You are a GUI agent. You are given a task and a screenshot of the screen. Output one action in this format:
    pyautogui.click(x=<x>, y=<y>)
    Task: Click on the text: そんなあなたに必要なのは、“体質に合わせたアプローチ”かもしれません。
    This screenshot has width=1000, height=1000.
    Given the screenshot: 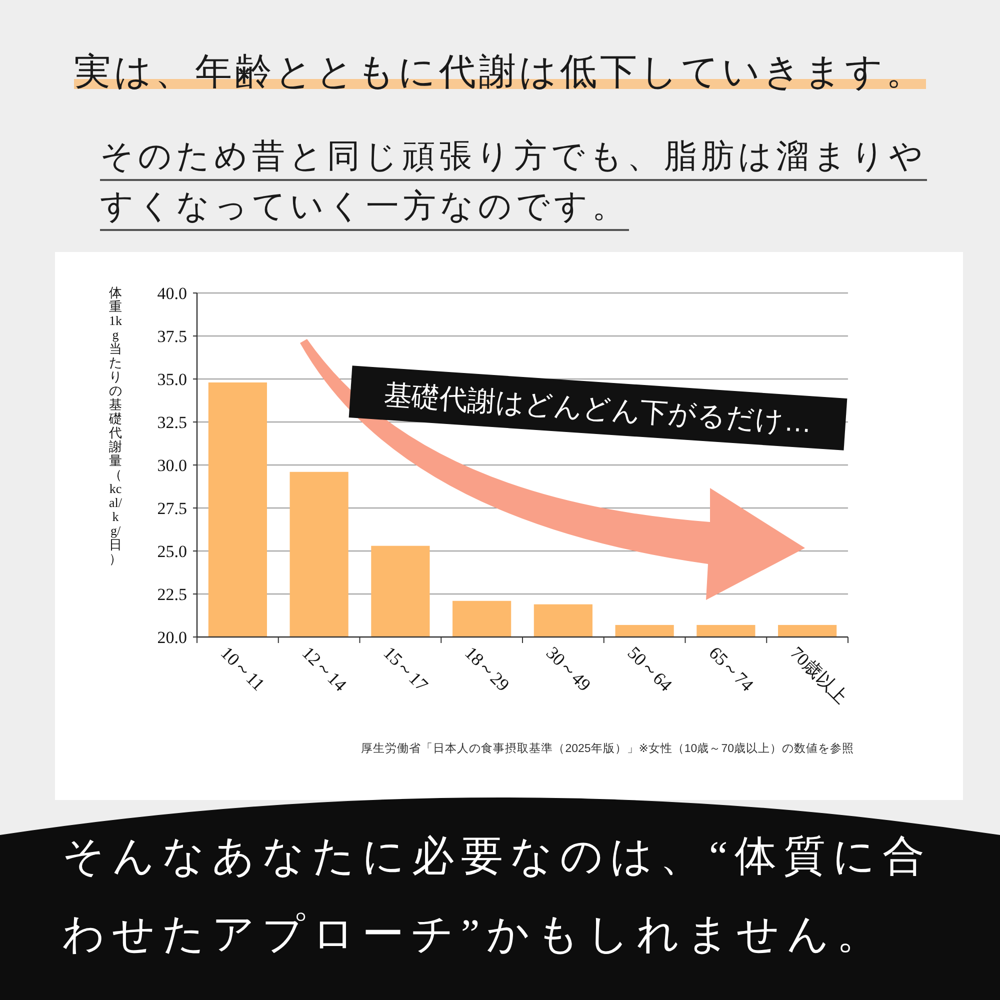 What is the action you would take?
    pyautogui.click(x=497, y=896)
    